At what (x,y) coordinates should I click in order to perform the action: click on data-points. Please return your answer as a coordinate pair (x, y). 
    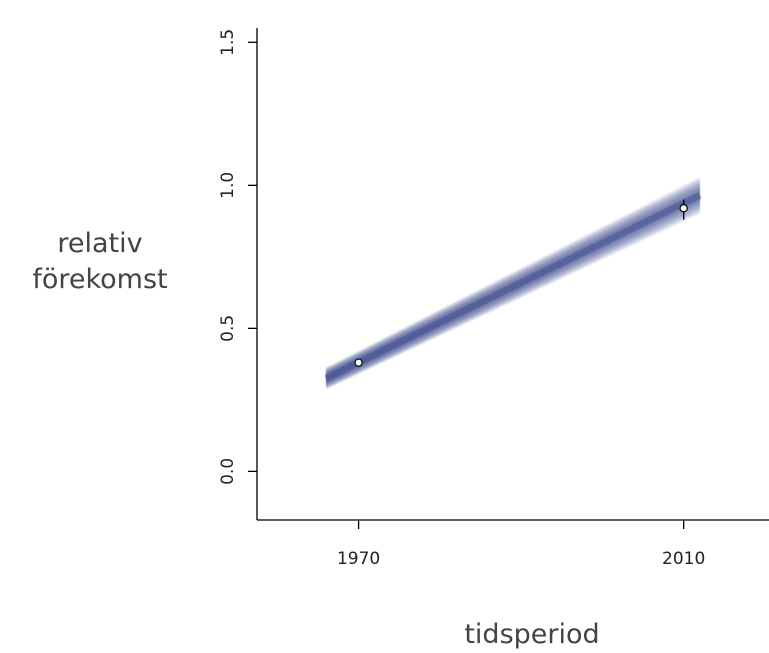
    Looking at the image, I should click on (521, 283).